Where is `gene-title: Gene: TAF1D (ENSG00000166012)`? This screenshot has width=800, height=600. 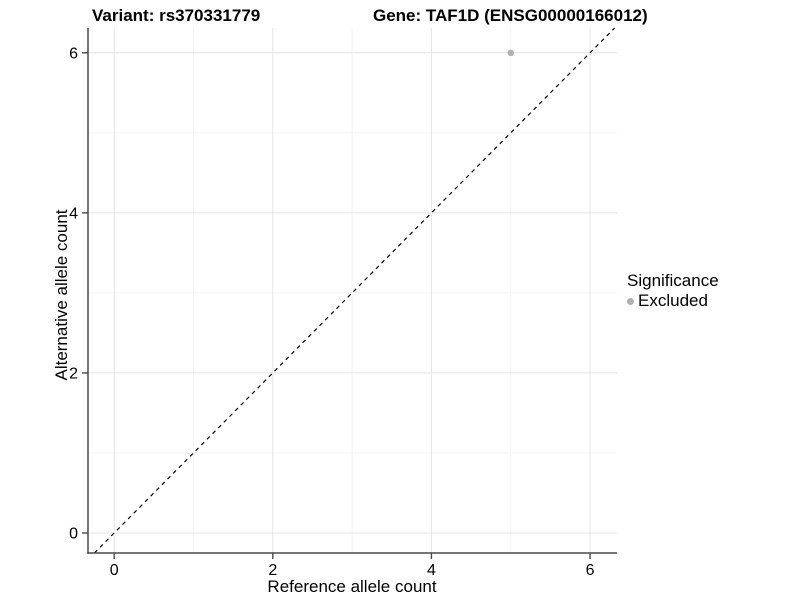
gene-title: Gene: TAF1D (ENSG00000166012) is located at coordinates (510, 15).